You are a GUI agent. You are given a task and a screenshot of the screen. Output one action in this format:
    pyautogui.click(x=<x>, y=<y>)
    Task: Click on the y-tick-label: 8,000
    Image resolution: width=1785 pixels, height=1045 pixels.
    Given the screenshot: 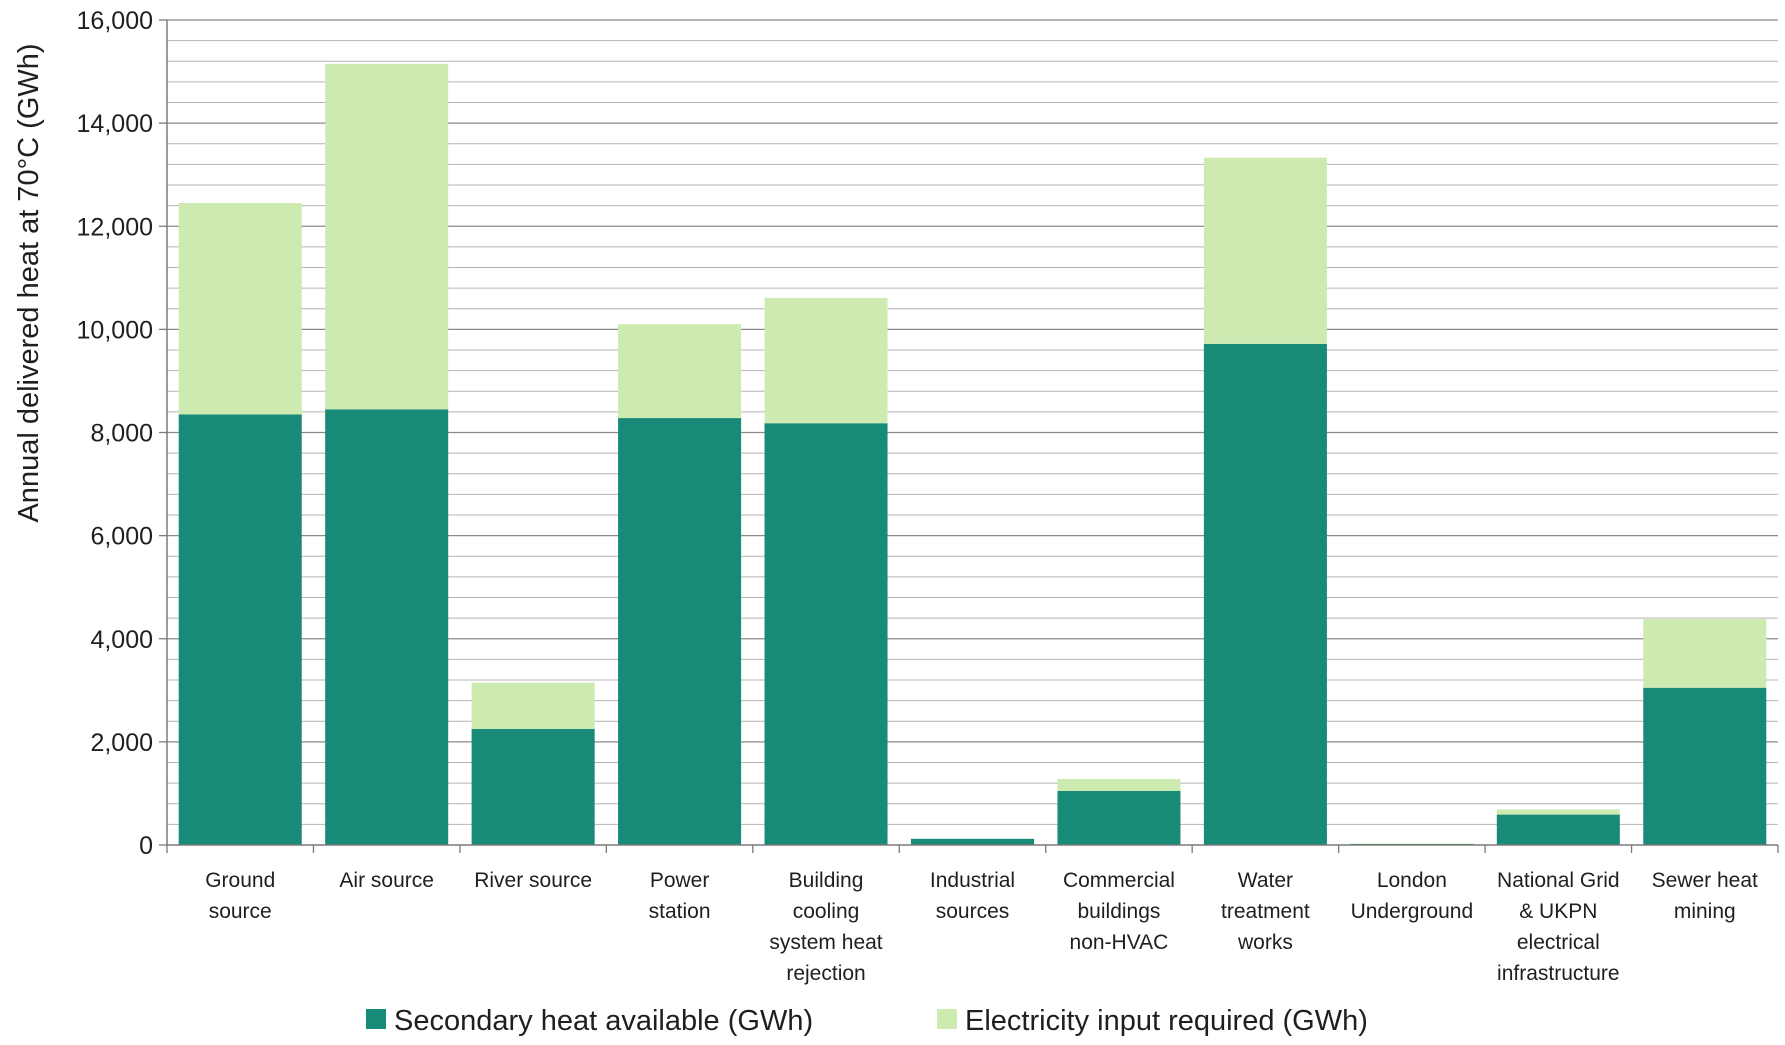 What is the action you would take?
    pyautogui.click(x=121, y=434)
    